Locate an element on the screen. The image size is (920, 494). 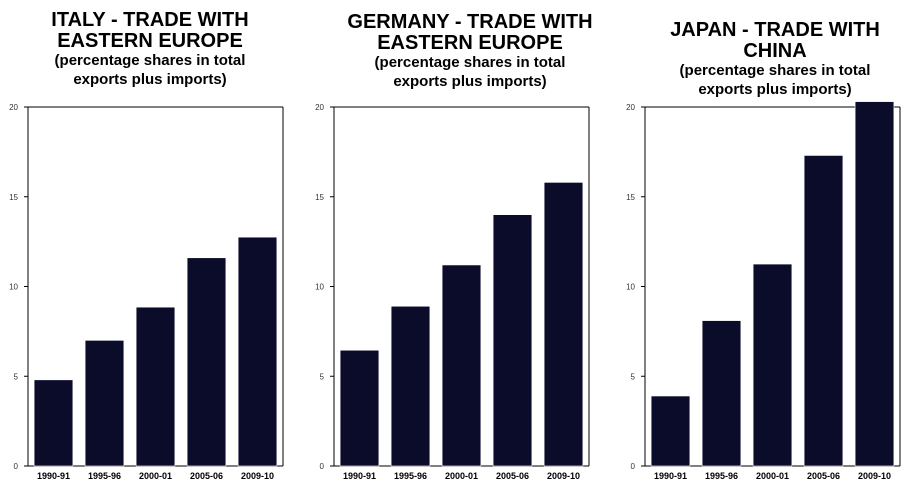
panel-3-y-tick-label: 10 is located at coordinates (630, 287).